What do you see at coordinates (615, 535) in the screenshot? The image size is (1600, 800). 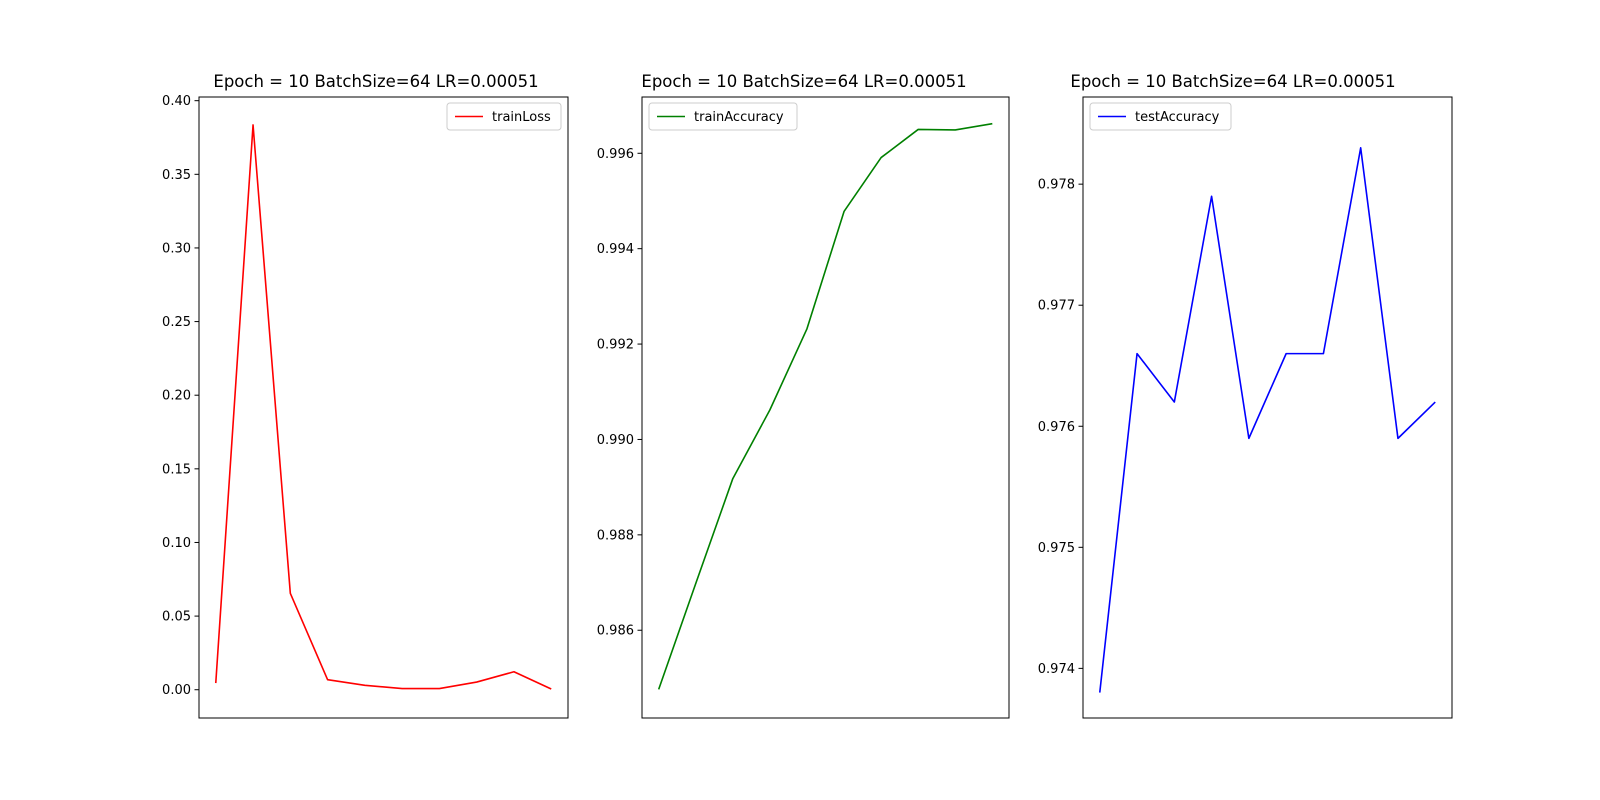 I see `y-tick-label: 0.988` at bounding box center [615, 535].